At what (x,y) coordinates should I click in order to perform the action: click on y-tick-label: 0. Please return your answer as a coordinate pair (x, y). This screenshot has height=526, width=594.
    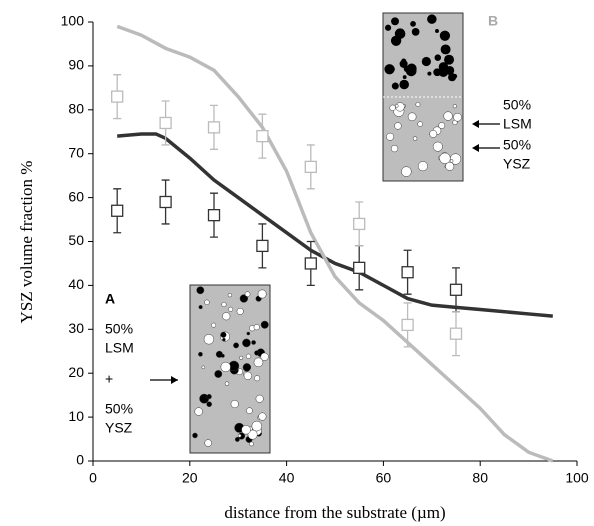
    Looking at the image, I should click on (80, 460).